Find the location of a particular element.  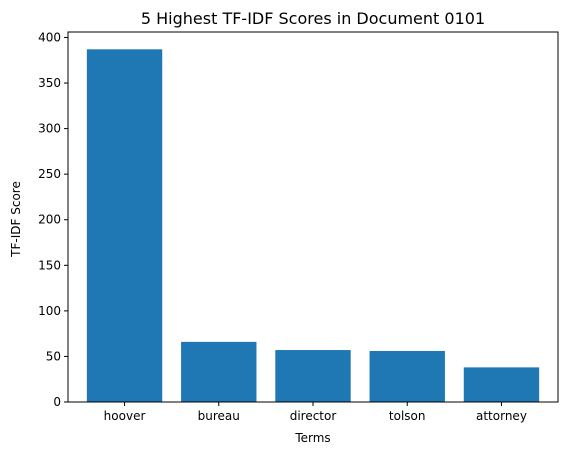

x-tick-label-attorney: attorney is located at coordinates (501, 416).